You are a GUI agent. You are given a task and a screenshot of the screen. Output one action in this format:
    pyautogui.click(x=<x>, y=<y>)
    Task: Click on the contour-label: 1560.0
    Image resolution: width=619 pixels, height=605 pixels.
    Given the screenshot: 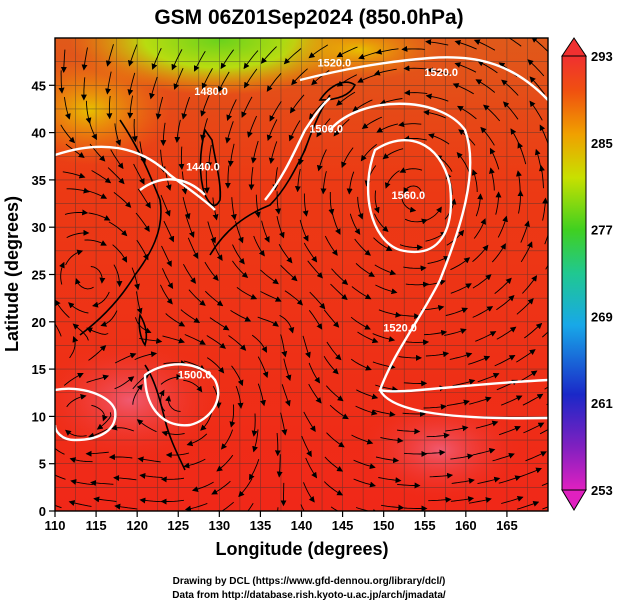 What is the action you would take?
    pyautogui.click(x=408, y=196)
    